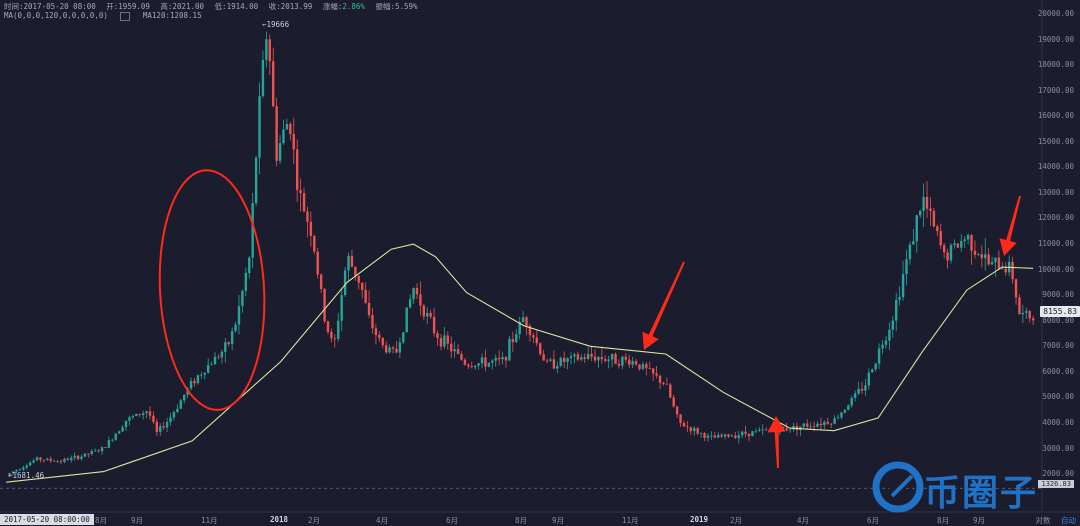  I want to click on watermark-logo: 币圈子, so click(972, 487).